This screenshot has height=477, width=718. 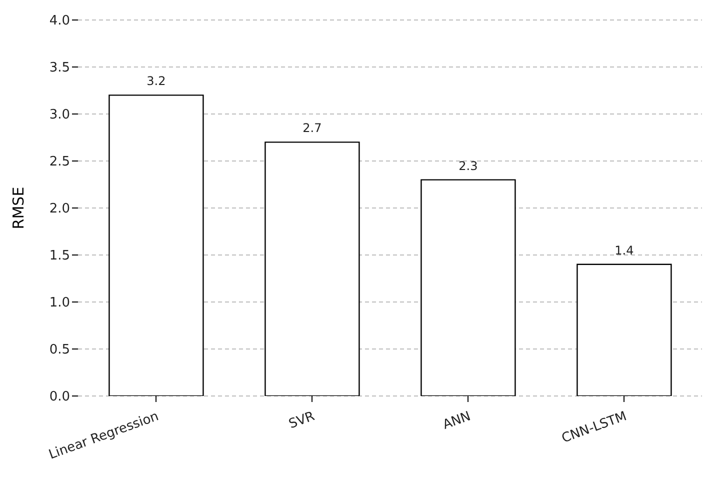 I want to click on y-tick-label: 1.0, so click(x=59, y=303).